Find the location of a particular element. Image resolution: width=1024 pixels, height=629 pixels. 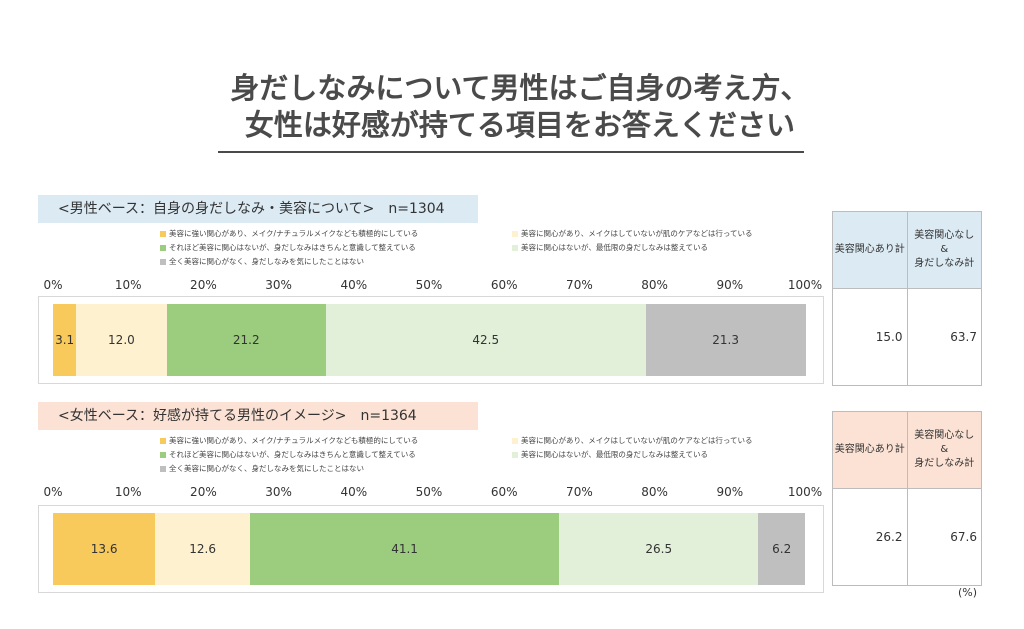

chart-title: 身だしなみについて男性はご自身の考え方、 女性は好感が持てる項目をお答えください is located at coordinates (520, 107).